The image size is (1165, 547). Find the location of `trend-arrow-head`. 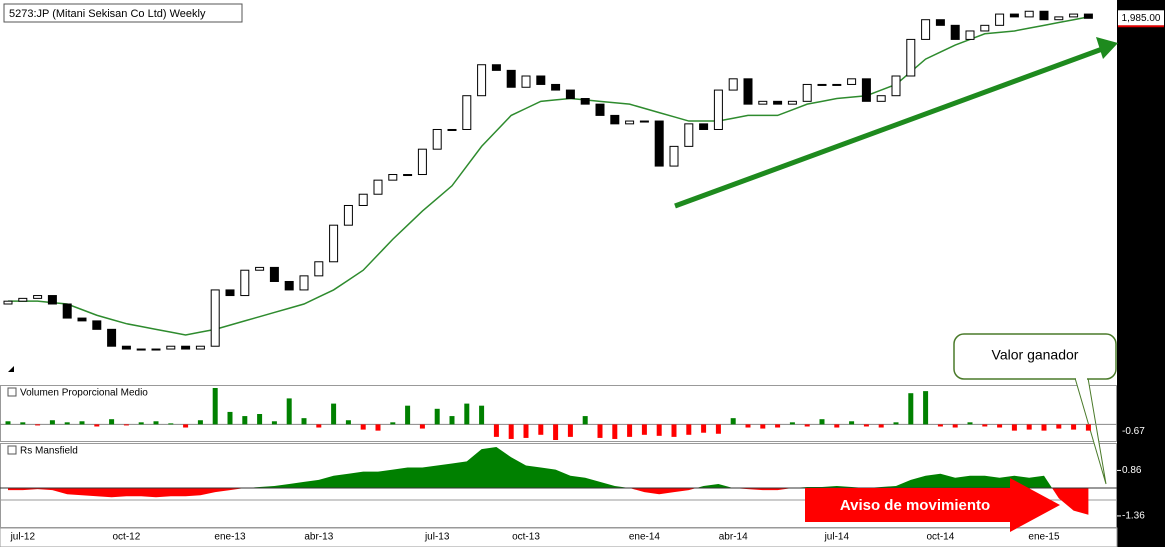

trend-arrow-head is located at coordinates (1107, 48).